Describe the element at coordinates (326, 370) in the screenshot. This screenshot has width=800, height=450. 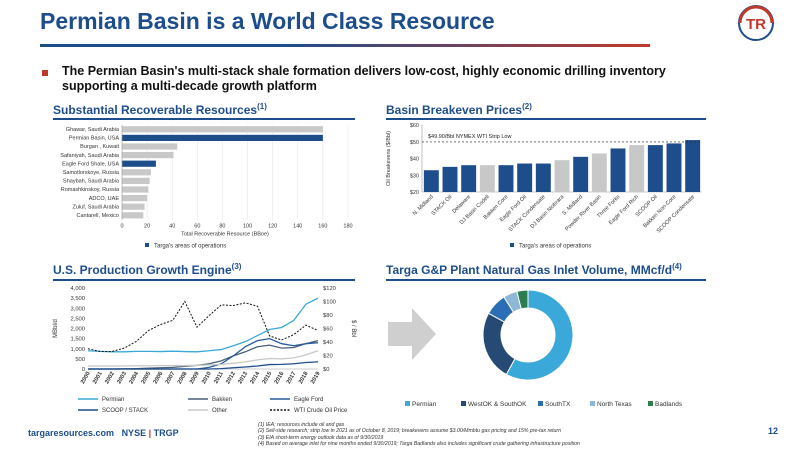
I see `y2-tick-label: $0` at that location.